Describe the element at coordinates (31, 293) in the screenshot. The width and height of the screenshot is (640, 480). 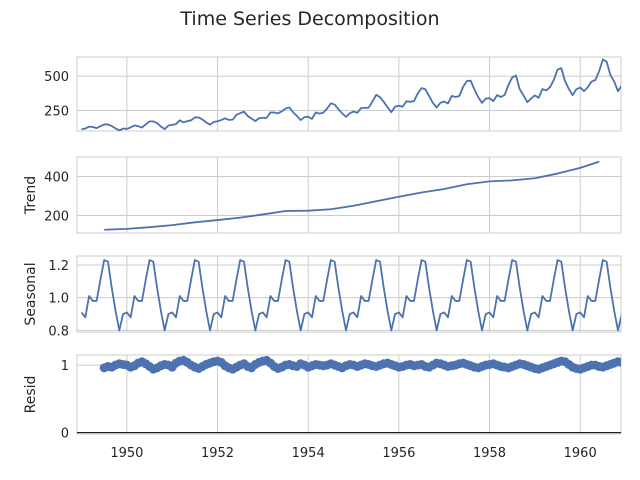
I see `y-axis-label: Seasonal` at that location.